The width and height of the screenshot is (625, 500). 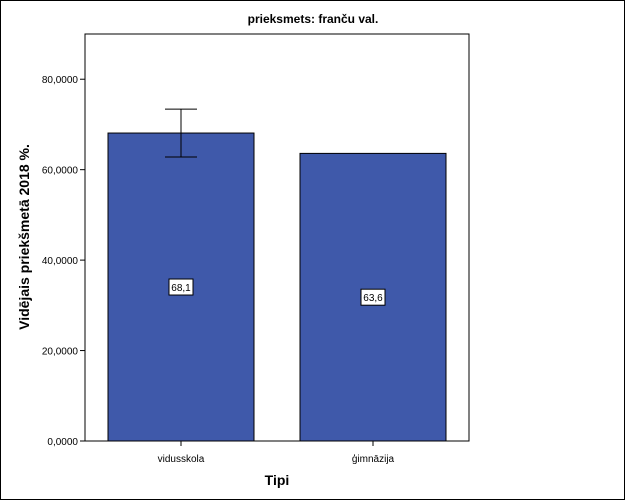 What do you see at coordinates (24, 237) in the screenshot?
I see `y-axis-title: Vidējais priekšmetā 2018 %.` at bounding box center [24, 237].